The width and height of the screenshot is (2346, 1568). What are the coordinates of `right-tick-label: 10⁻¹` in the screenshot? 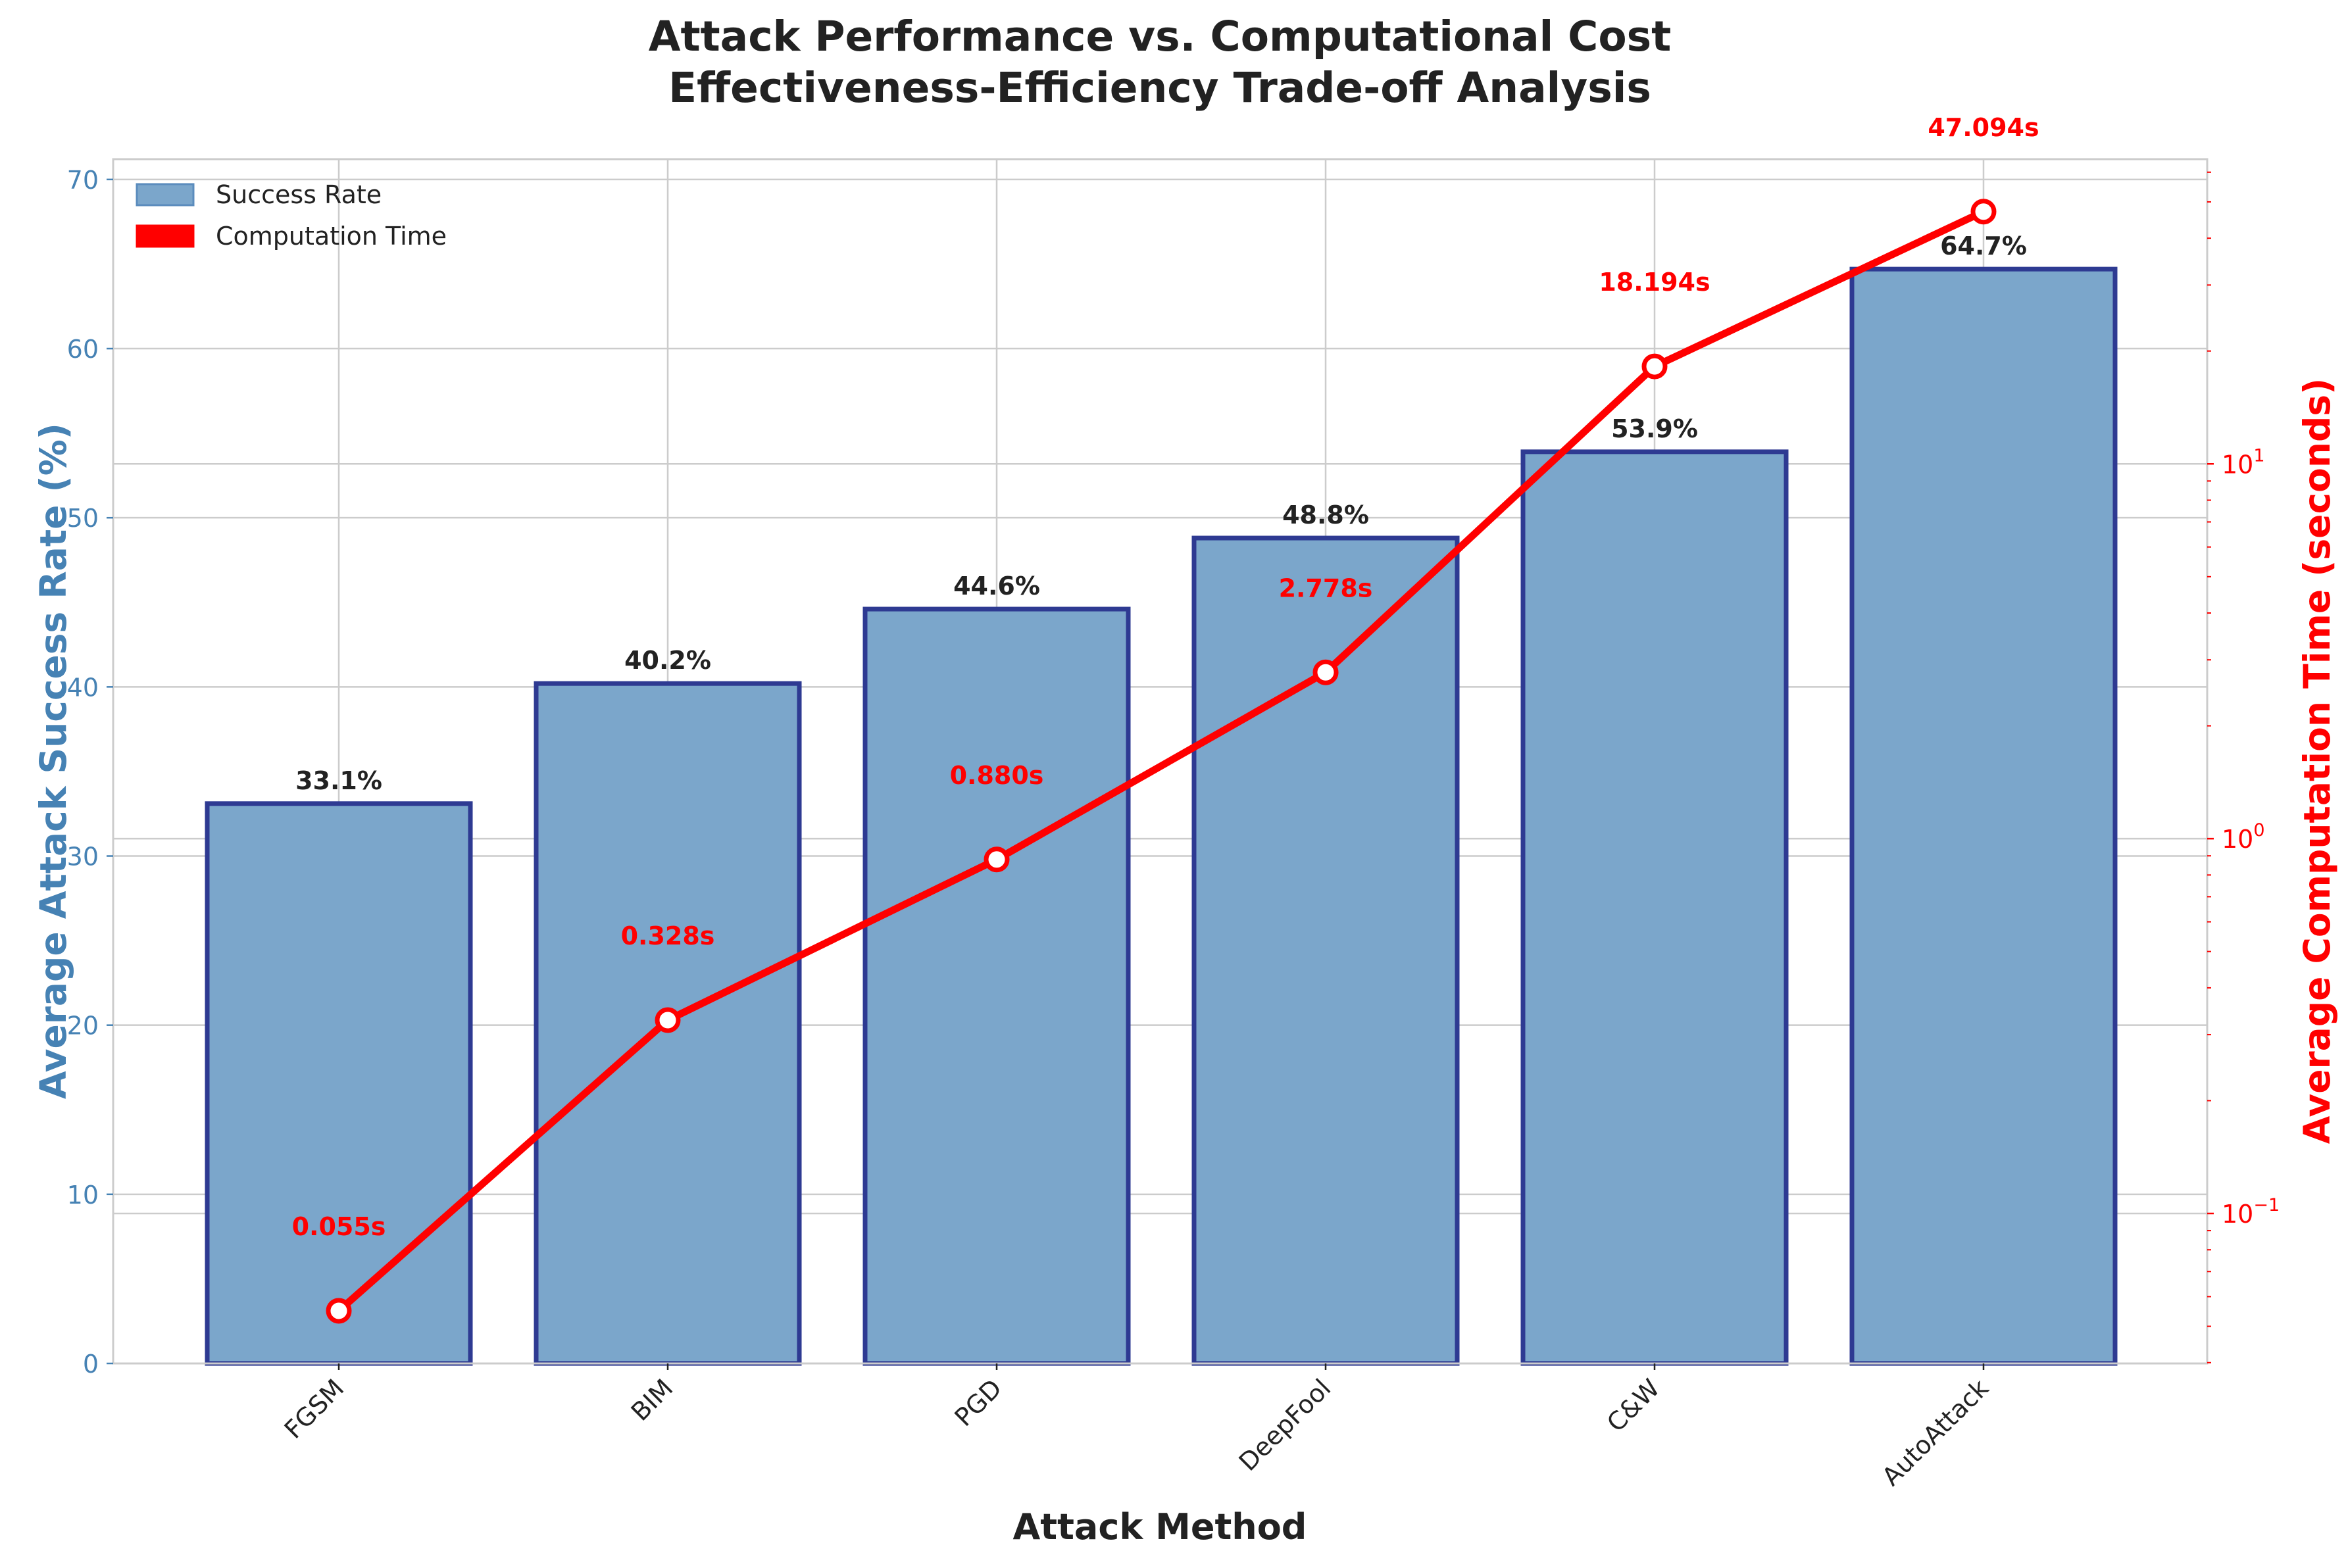 It's located at (2251, 1212).